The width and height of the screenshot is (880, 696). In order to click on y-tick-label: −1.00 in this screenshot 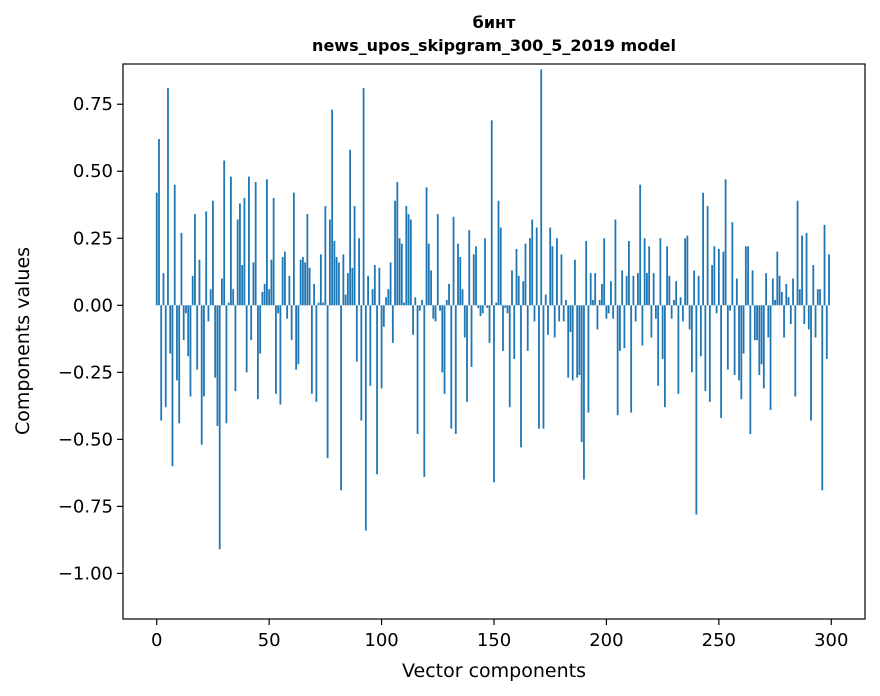, I will do `click(85, 573)`.